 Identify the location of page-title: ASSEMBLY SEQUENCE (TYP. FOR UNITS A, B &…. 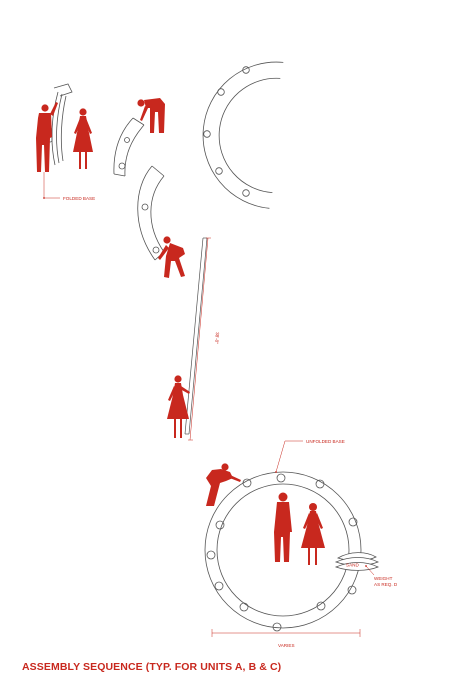
(152, 667).